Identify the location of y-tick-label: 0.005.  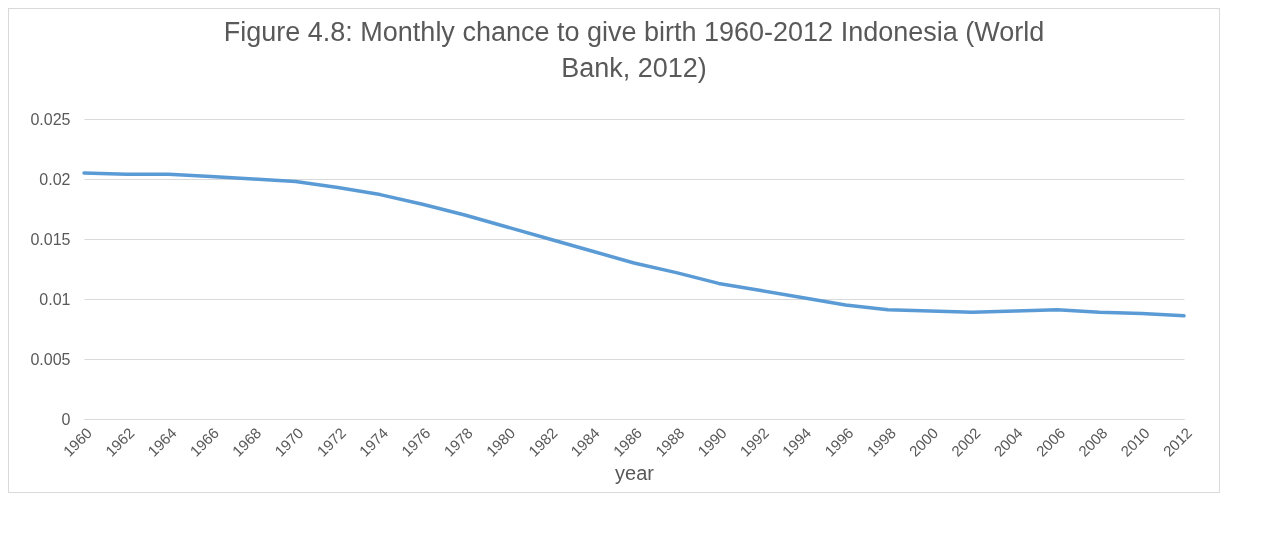
(50, 359).